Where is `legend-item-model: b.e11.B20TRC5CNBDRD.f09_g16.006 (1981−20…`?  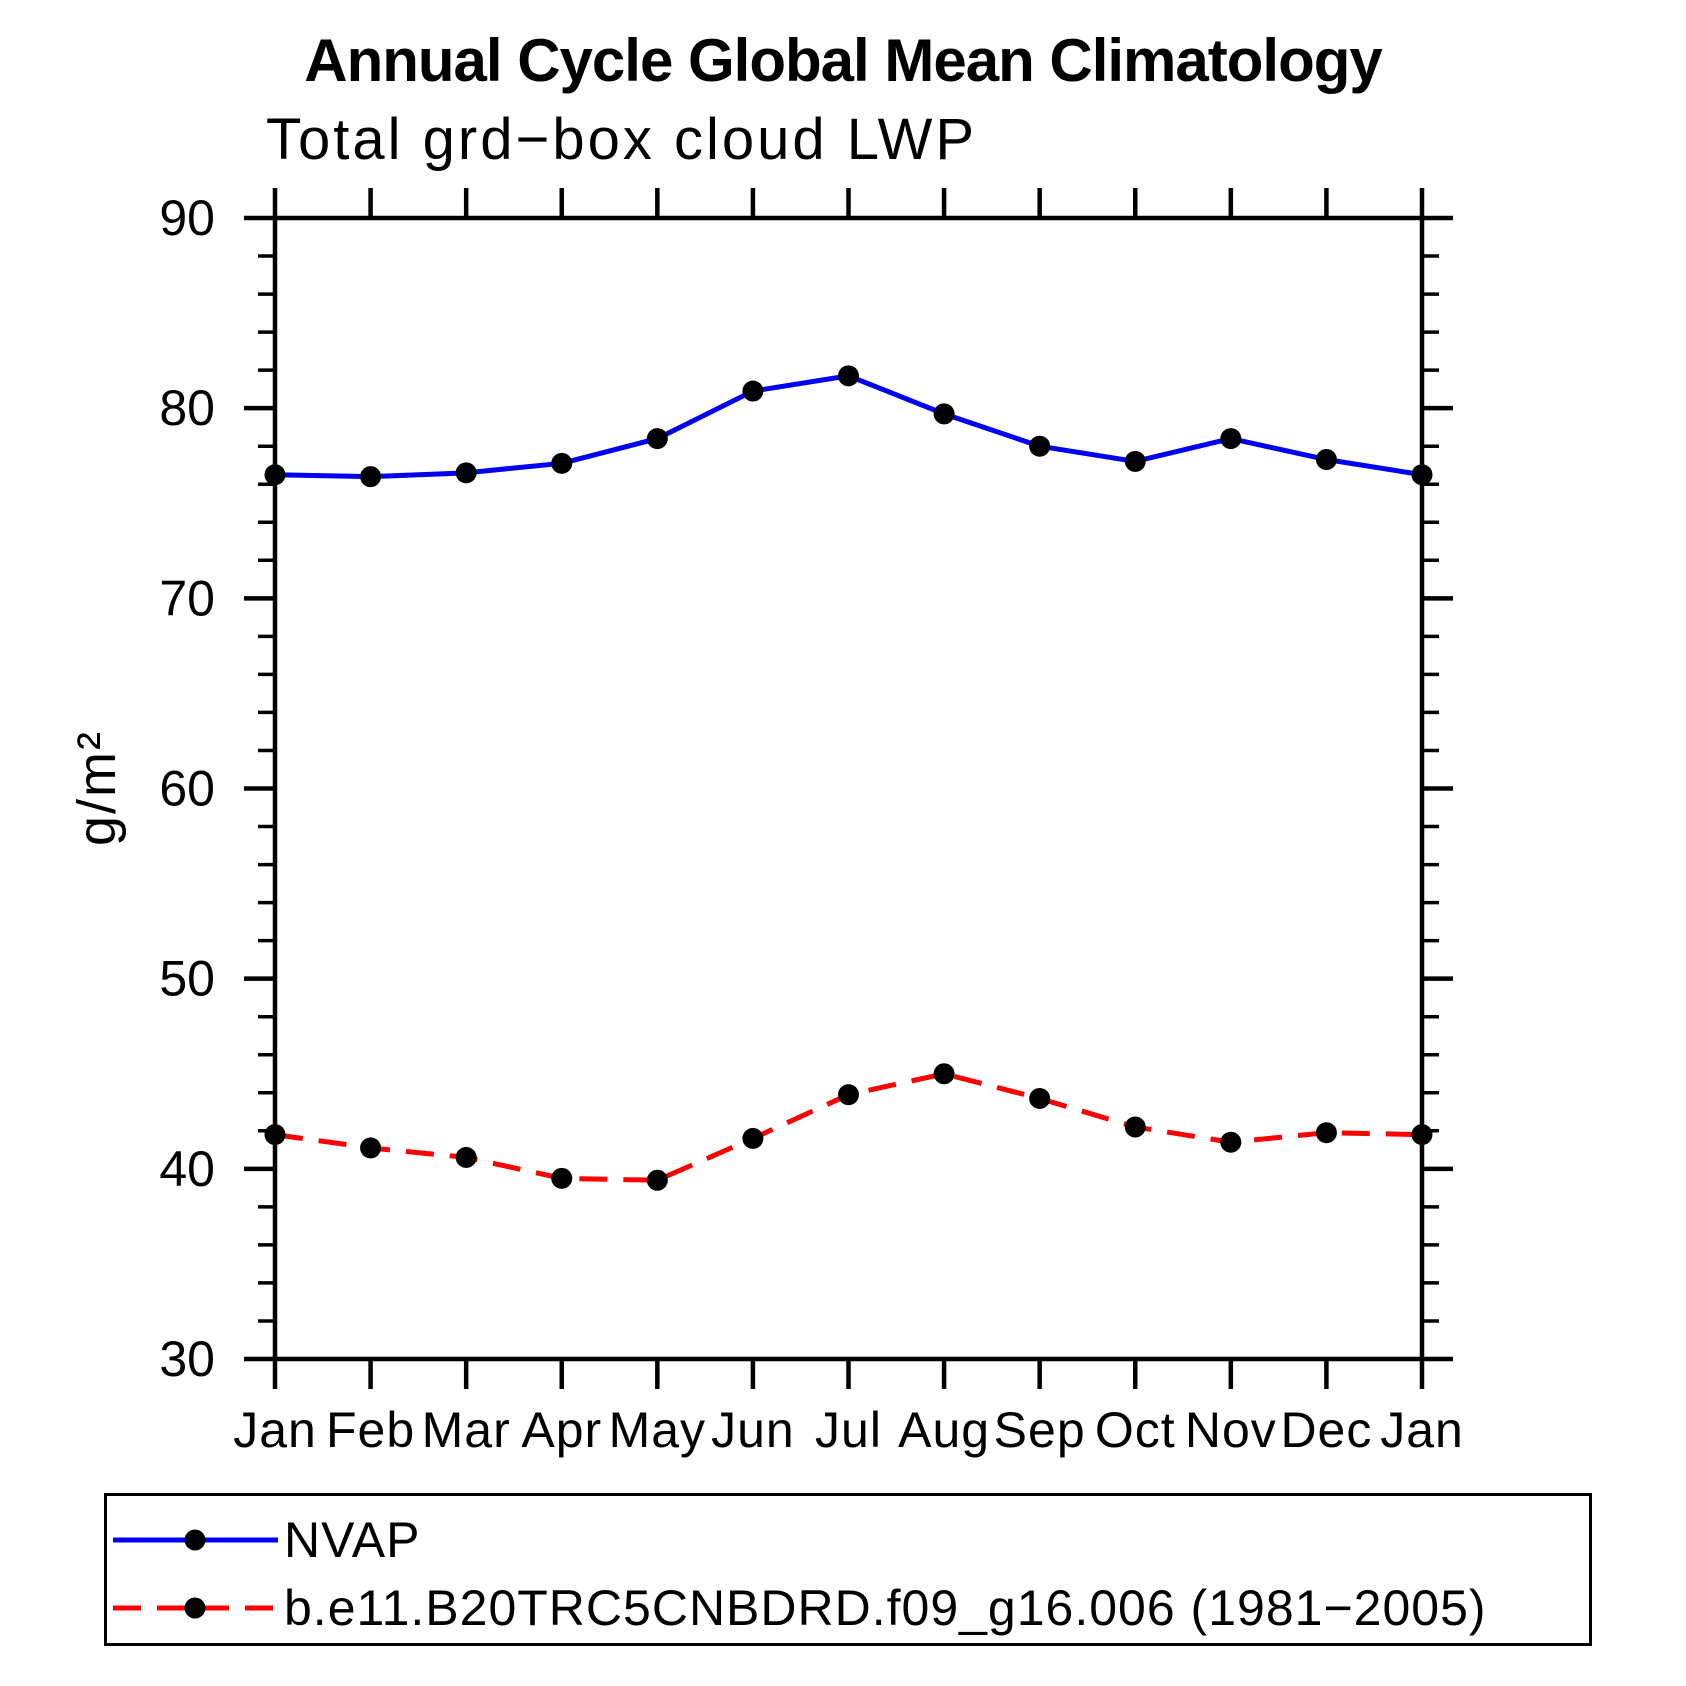 legend-item-model: b.e11.B20TRC5CNBDRD.f09_g16.006 (1981−20… is located at coordinates (798, 1608).